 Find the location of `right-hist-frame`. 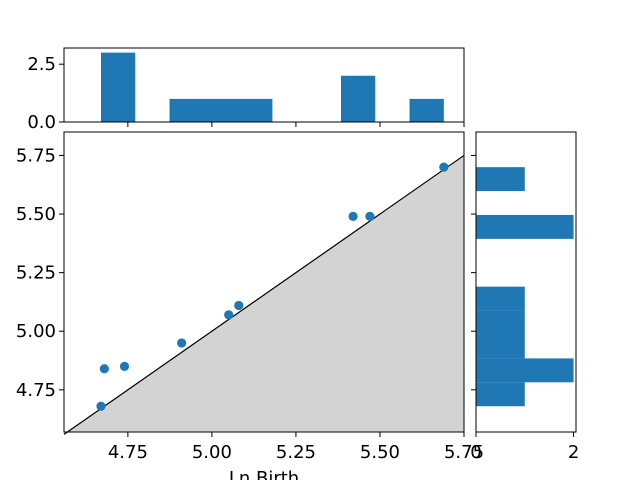

right-hist-frame is located at coordinates (526, 282).